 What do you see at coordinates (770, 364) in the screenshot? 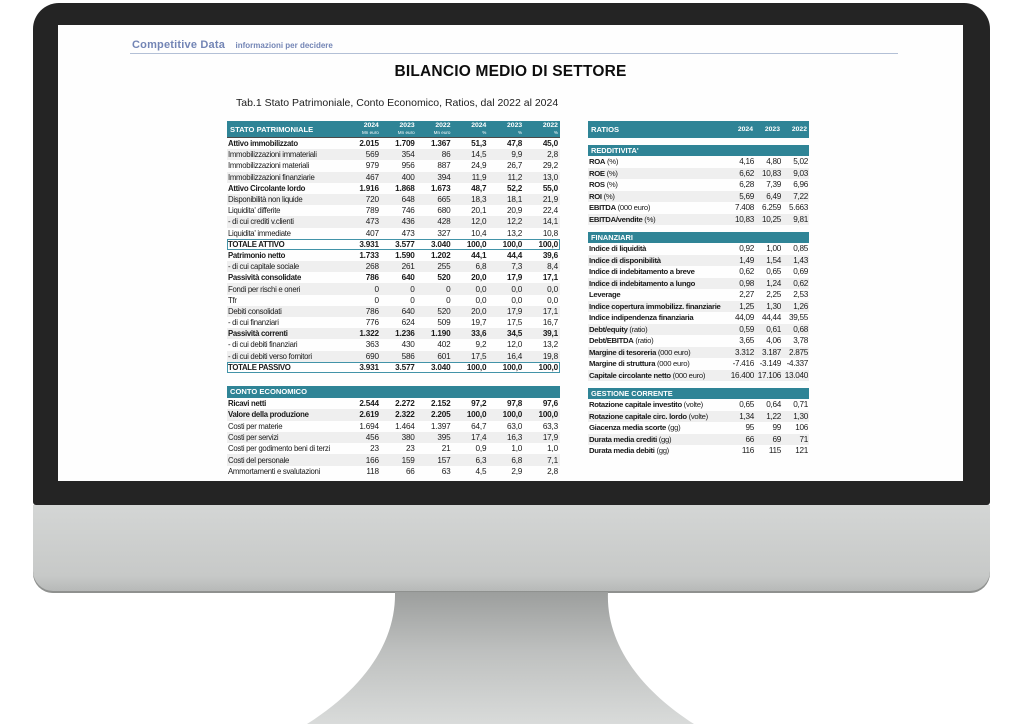
I see `cell-value: -3.149` at bounding box center [770, 364].